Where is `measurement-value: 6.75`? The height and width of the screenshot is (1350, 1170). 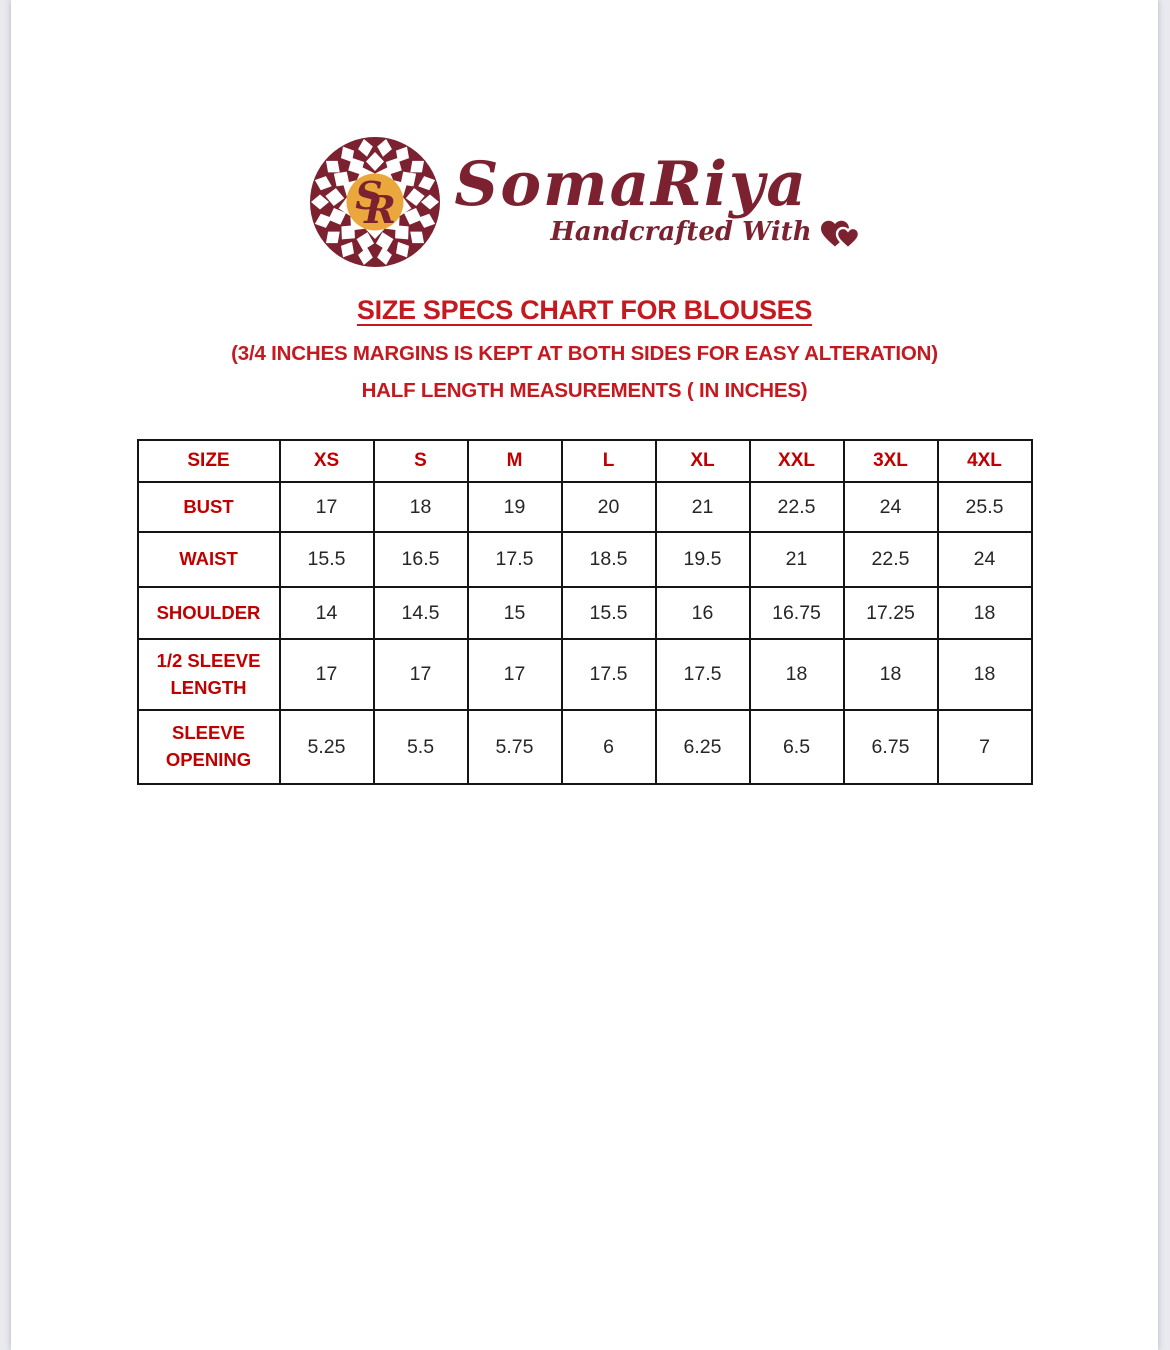 measurement-value: 6.75 is located at coordinates (890, 747).